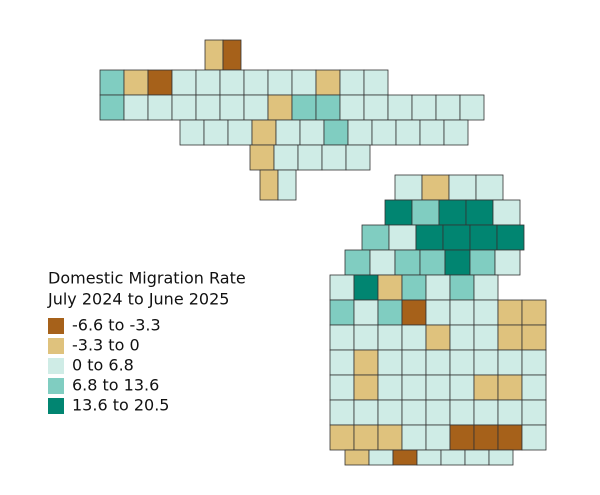 The height and width of the screenshot is (495, 600). I want to click on legend-label: 13.6 to 20.5, so click(120, 405).